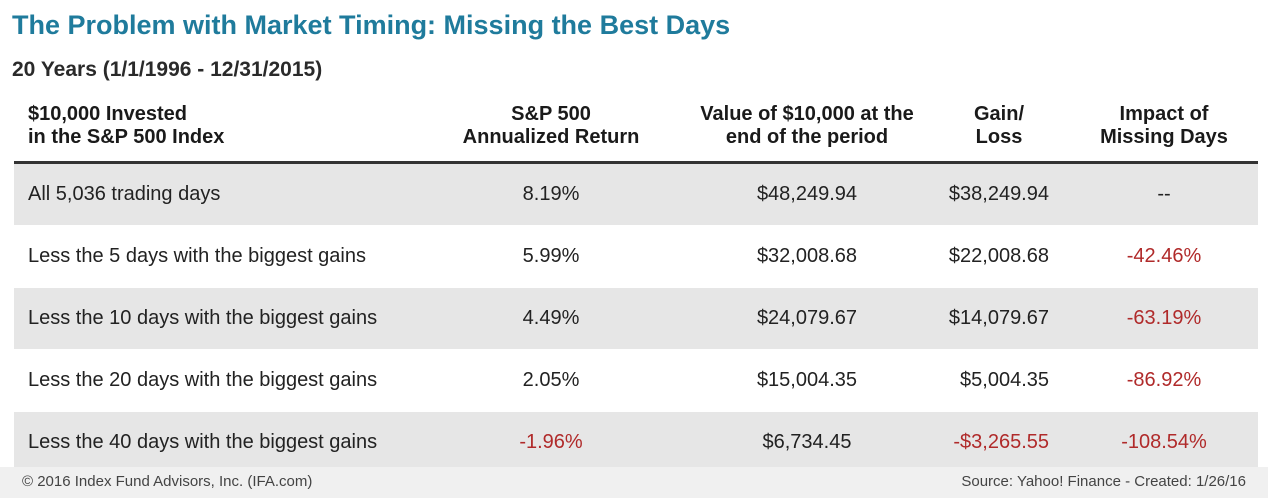 The image size is (1268, 498). What do you see at coordinates (1001, 442) in the screenshot?
I see `gain-loss-cell: -$3,265.55` at bounding box center [1001, 442].